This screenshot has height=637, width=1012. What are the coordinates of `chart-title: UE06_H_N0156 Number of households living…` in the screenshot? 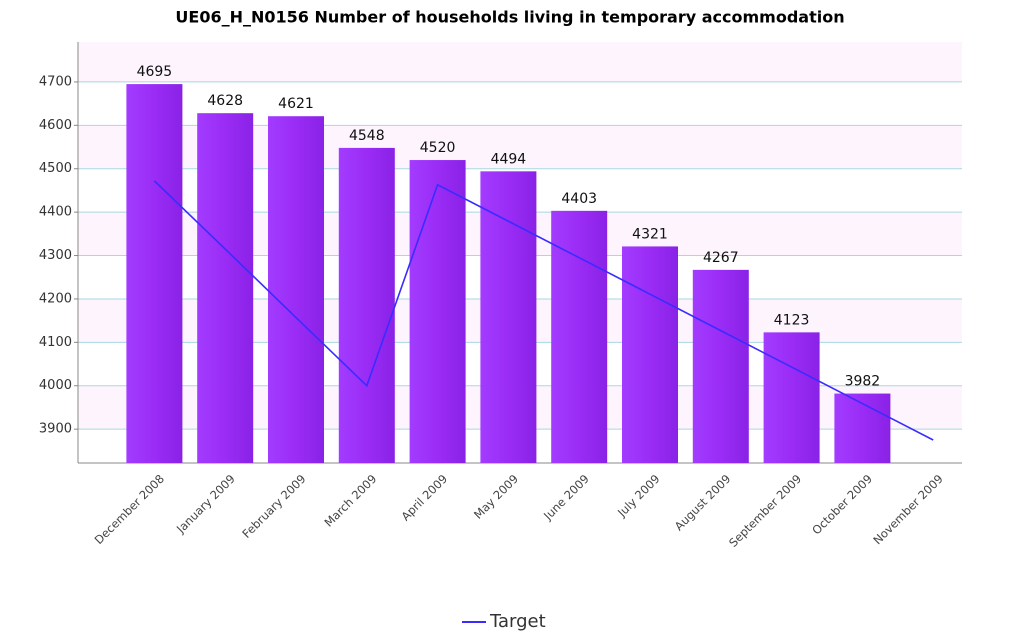 It's located at (509, 17).